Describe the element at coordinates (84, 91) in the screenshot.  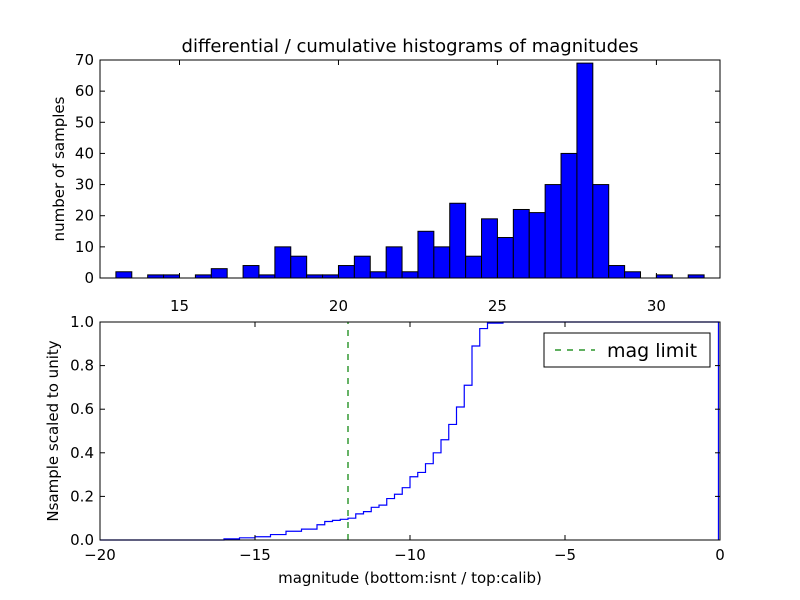
I see `top-y-tick-label-6: 60` at that location.